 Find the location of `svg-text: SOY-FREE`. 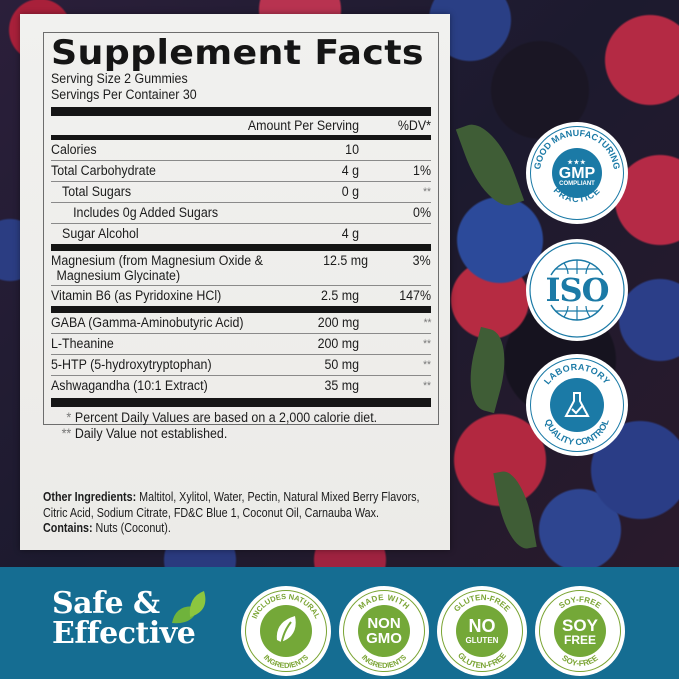

svg-text: SOY-FREE is located at coordinates (580, 660).